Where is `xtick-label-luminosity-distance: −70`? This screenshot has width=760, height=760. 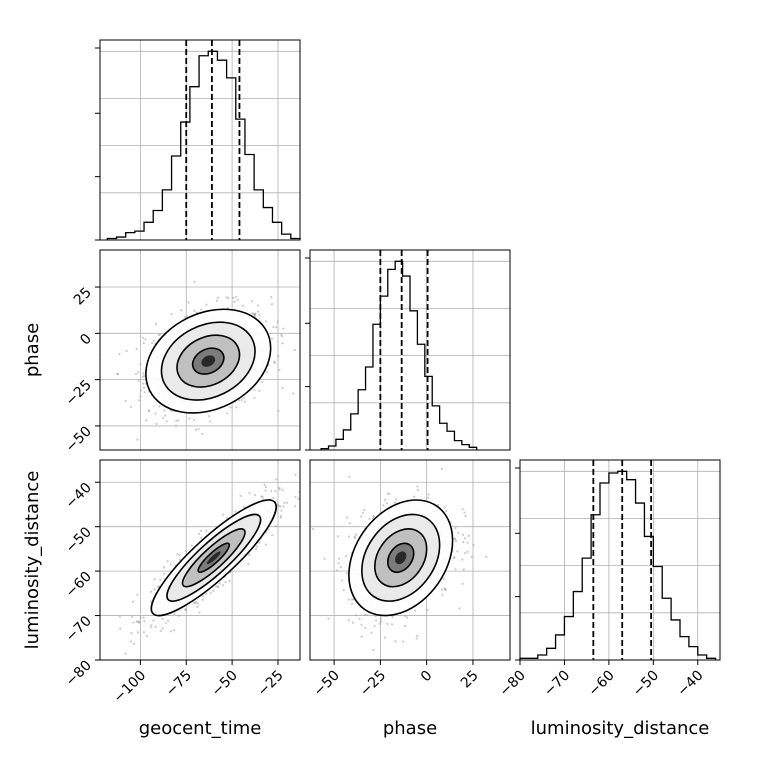 xtick-label-luminosity-distance: −70 is located at coordinates (557, 684).